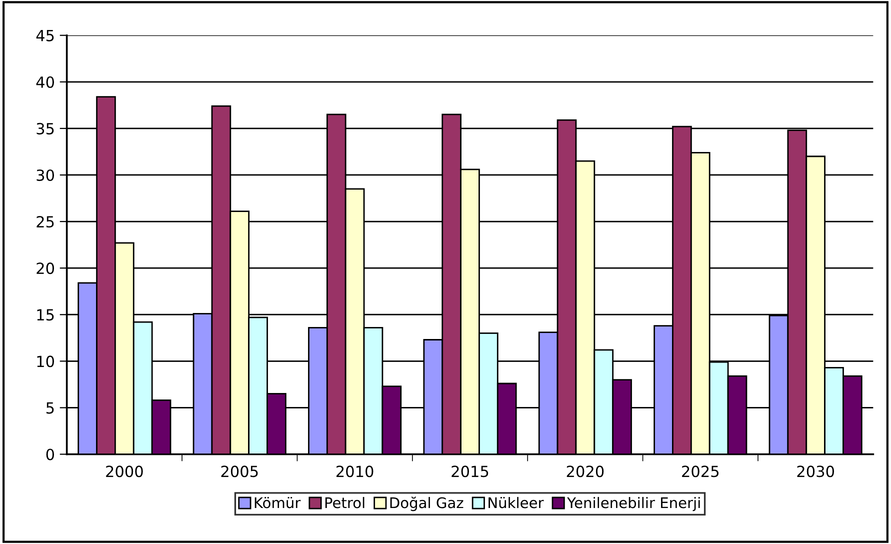 The height and width of the screenshot is (544, 891). Describe the element at coordinates (355, 472) in the screenshot. I see `x-tick-label: 2010` at that location.